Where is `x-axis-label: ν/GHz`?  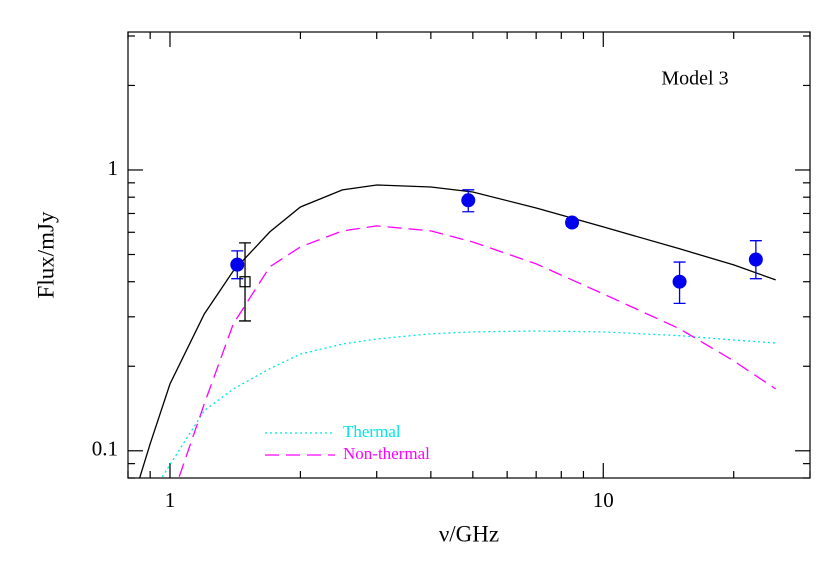 x-axis-label: ν/GHz is located at coordinates (469, 533).